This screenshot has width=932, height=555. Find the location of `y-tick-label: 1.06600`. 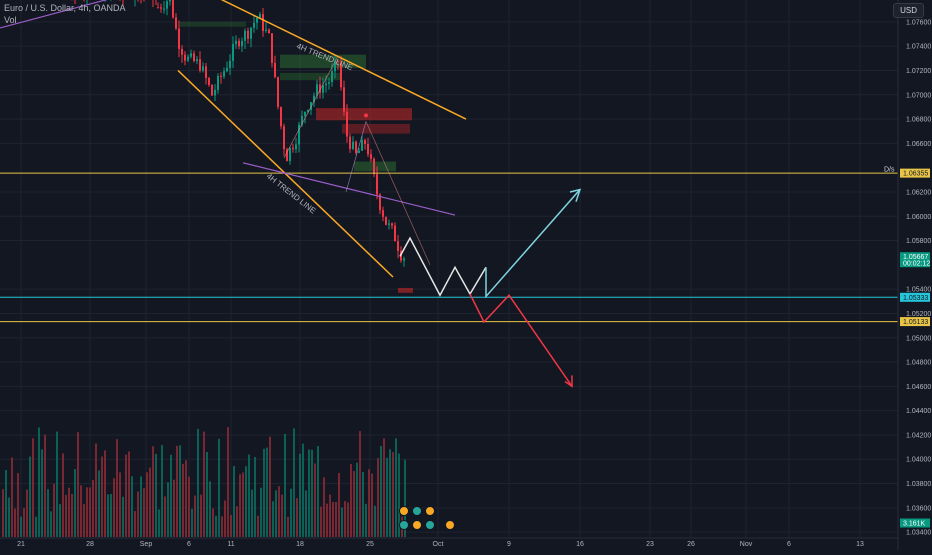

y-tick-label: 1.06600 is located at coordinates (918, 144).